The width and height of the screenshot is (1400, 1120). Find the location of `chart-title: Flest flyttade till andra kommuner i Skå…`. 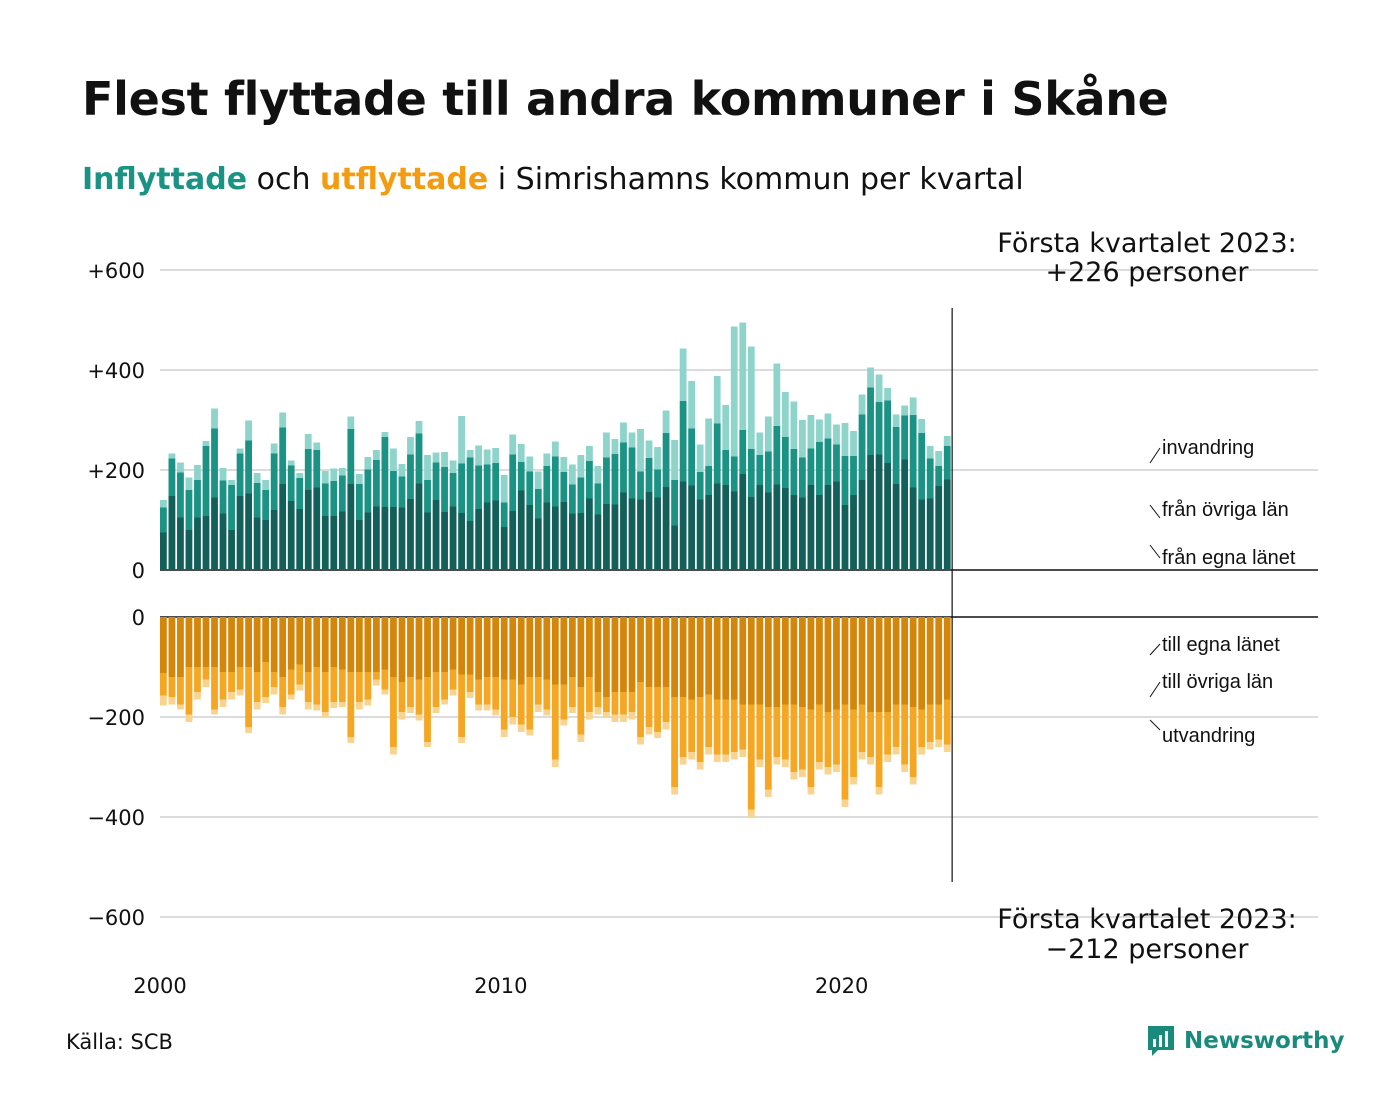

chart-title: Flest flyttade till andra kommuner i Skå… is located at coordinates (625, 99).